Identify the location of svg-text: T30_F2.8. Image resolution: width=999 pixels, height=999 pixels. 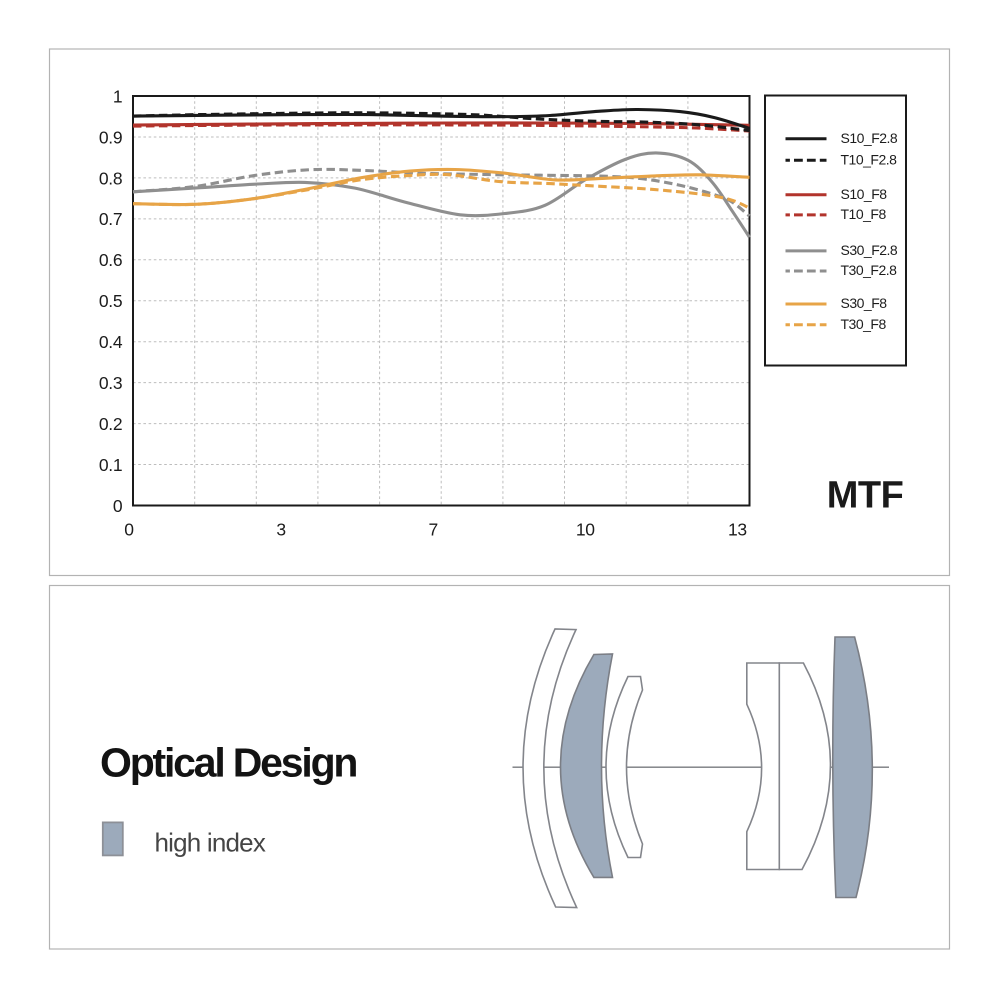
(869, 270).